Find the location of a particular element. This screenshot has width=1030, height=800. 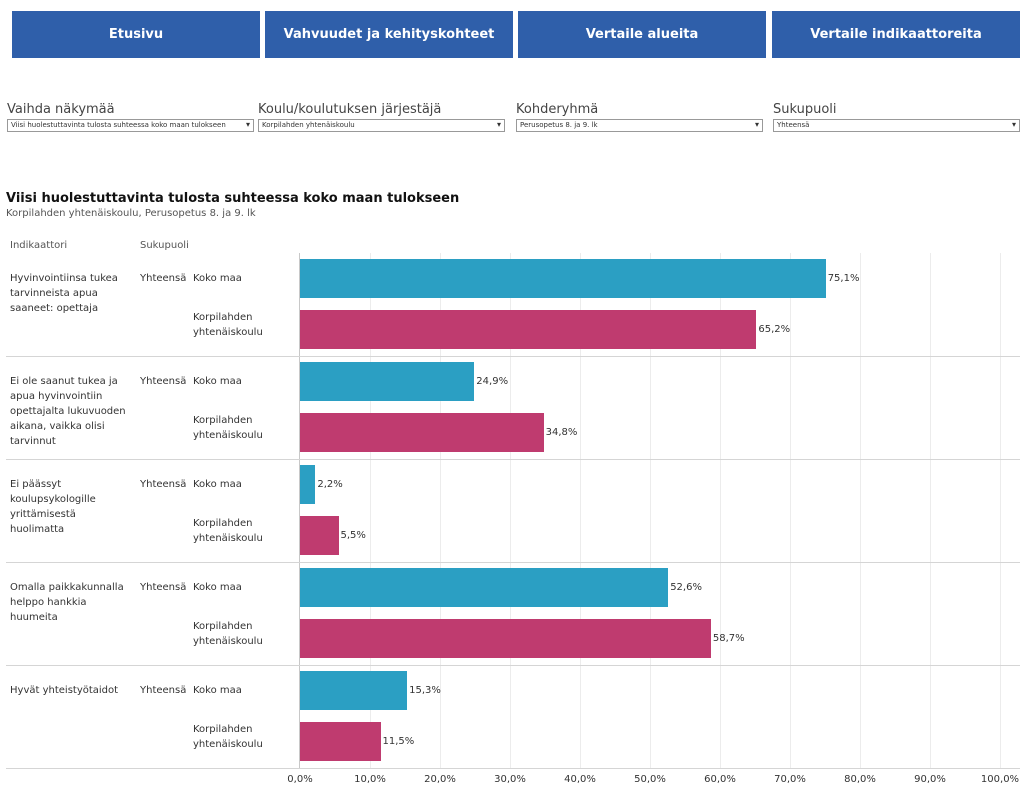

x-tick-label: 70,0% is located at coordinates (790, 779).